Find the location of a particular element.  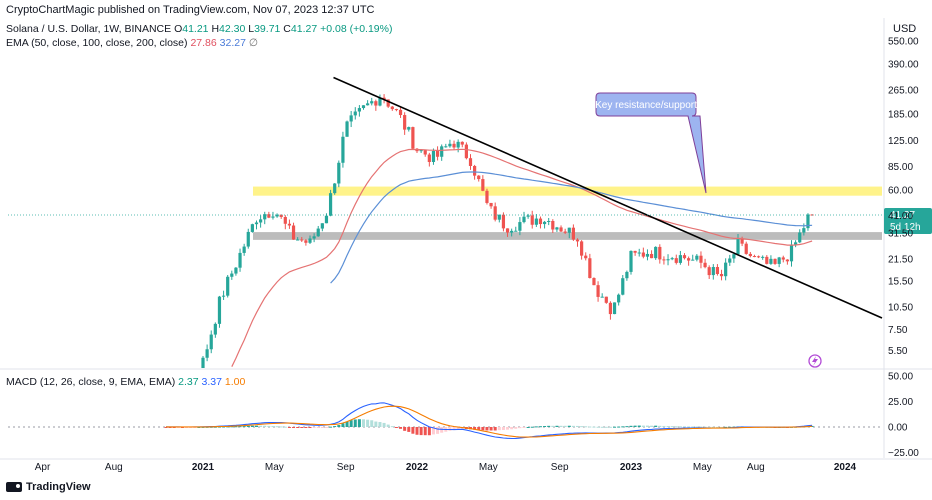

ohlc-open: 41.21 is located at coordinates (195, 29).